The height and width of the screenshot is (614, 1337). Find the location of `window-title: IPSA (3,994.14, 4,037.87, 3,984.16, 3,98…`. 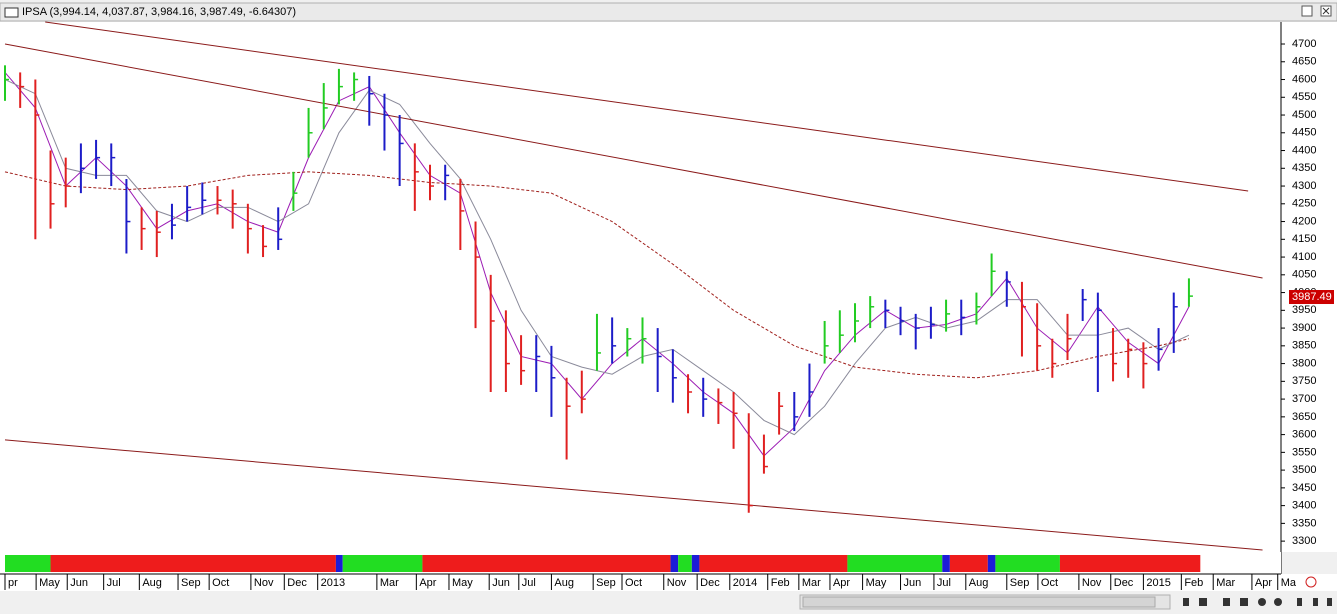

window-title: IPSA (3,994.14, 4,037.87, 3,984.16, 3,98… is located at coordinates (159, 12).